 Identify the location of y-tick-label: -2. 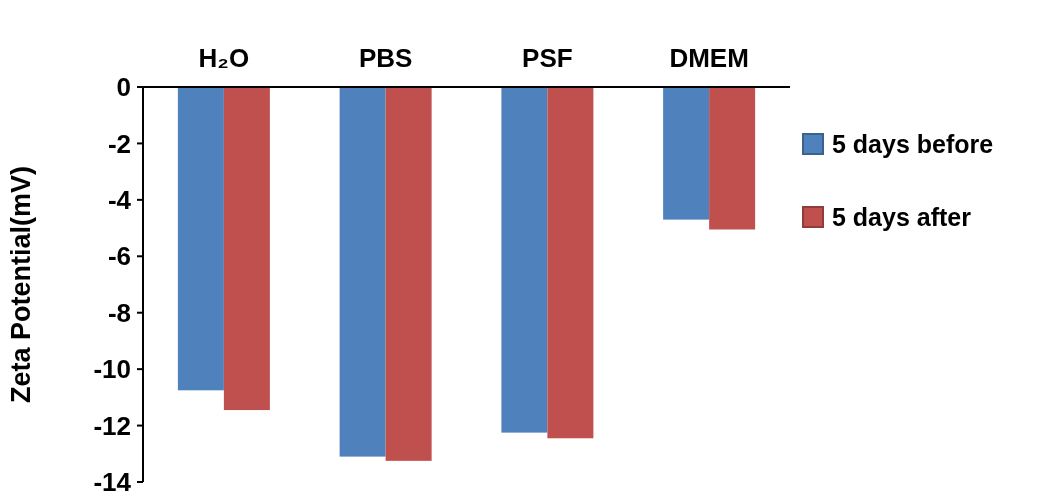
(119, 143).